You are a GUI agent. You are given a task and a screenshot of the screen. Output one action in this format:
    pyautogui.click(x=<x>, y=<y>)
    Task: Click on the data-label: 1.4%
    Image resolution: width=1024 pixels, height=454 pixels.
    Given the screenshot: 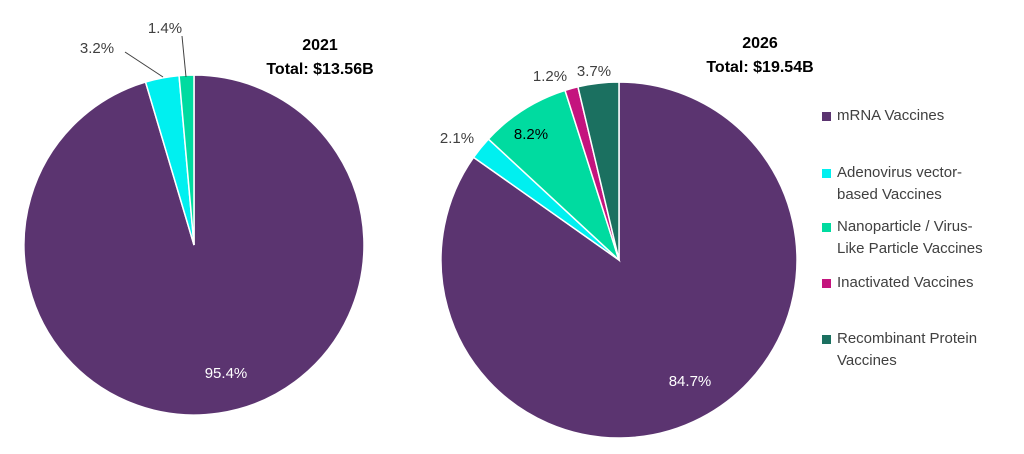 What is the action you would take?
    pyautogui.click(x=165, y=28)
    